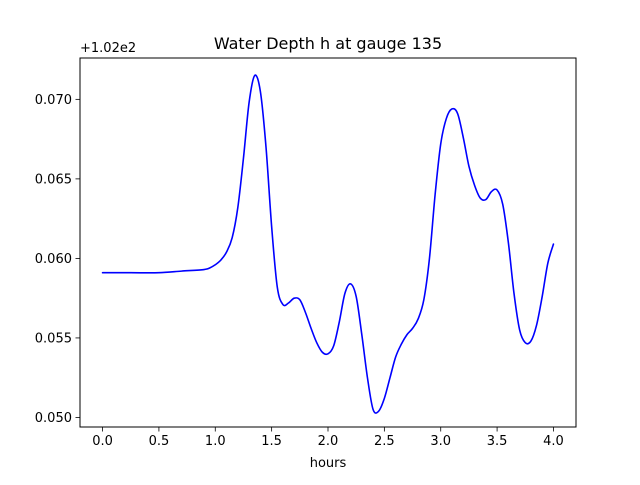 The height and width of the screenshot is (485, 640). What do you see at coordinates (53, 338) in the screenshot?
I see `y-tick-label: 0.055` at bounding box center [53, 338].